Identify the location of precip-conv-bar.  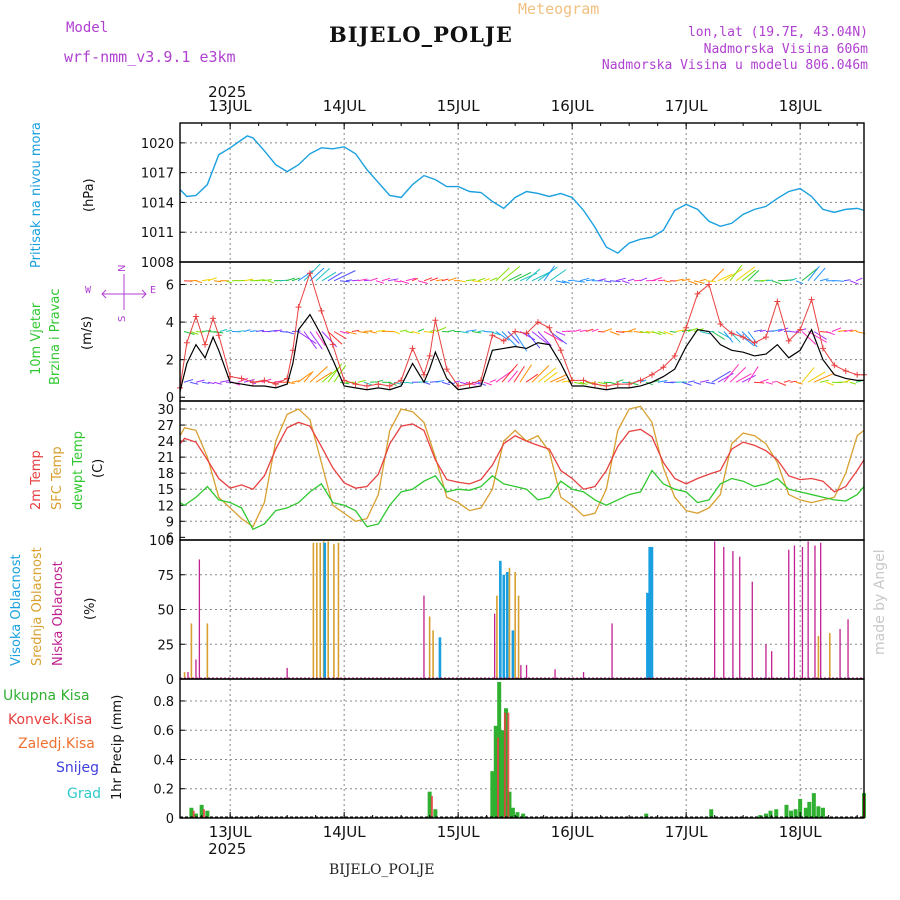
(203, 813).